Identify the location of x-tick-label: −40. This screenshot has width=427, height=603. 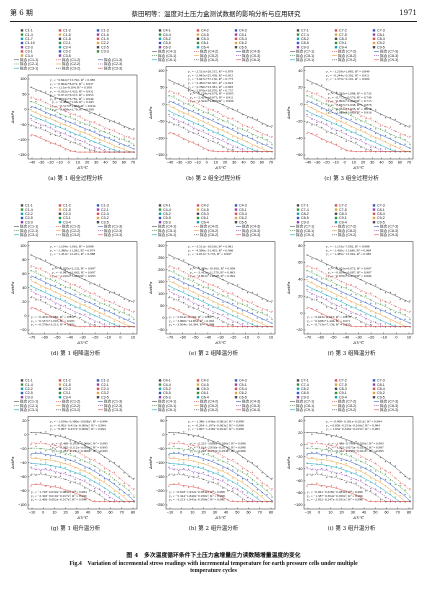
(308, 163).